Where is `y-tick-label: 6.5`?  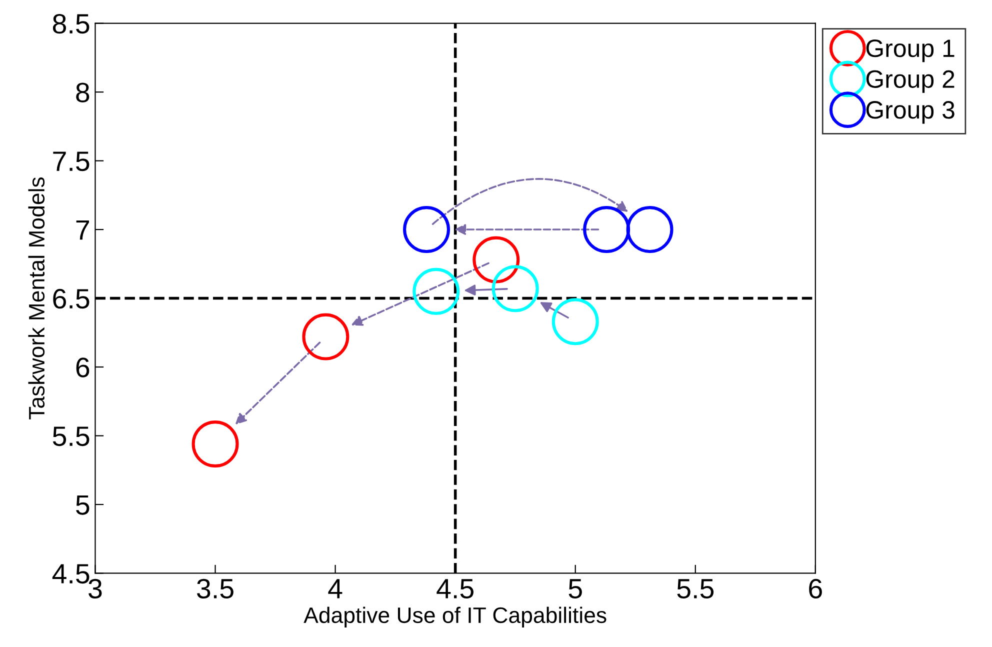 y-tick-label: 6.5 is located at coordinates (71, 298).